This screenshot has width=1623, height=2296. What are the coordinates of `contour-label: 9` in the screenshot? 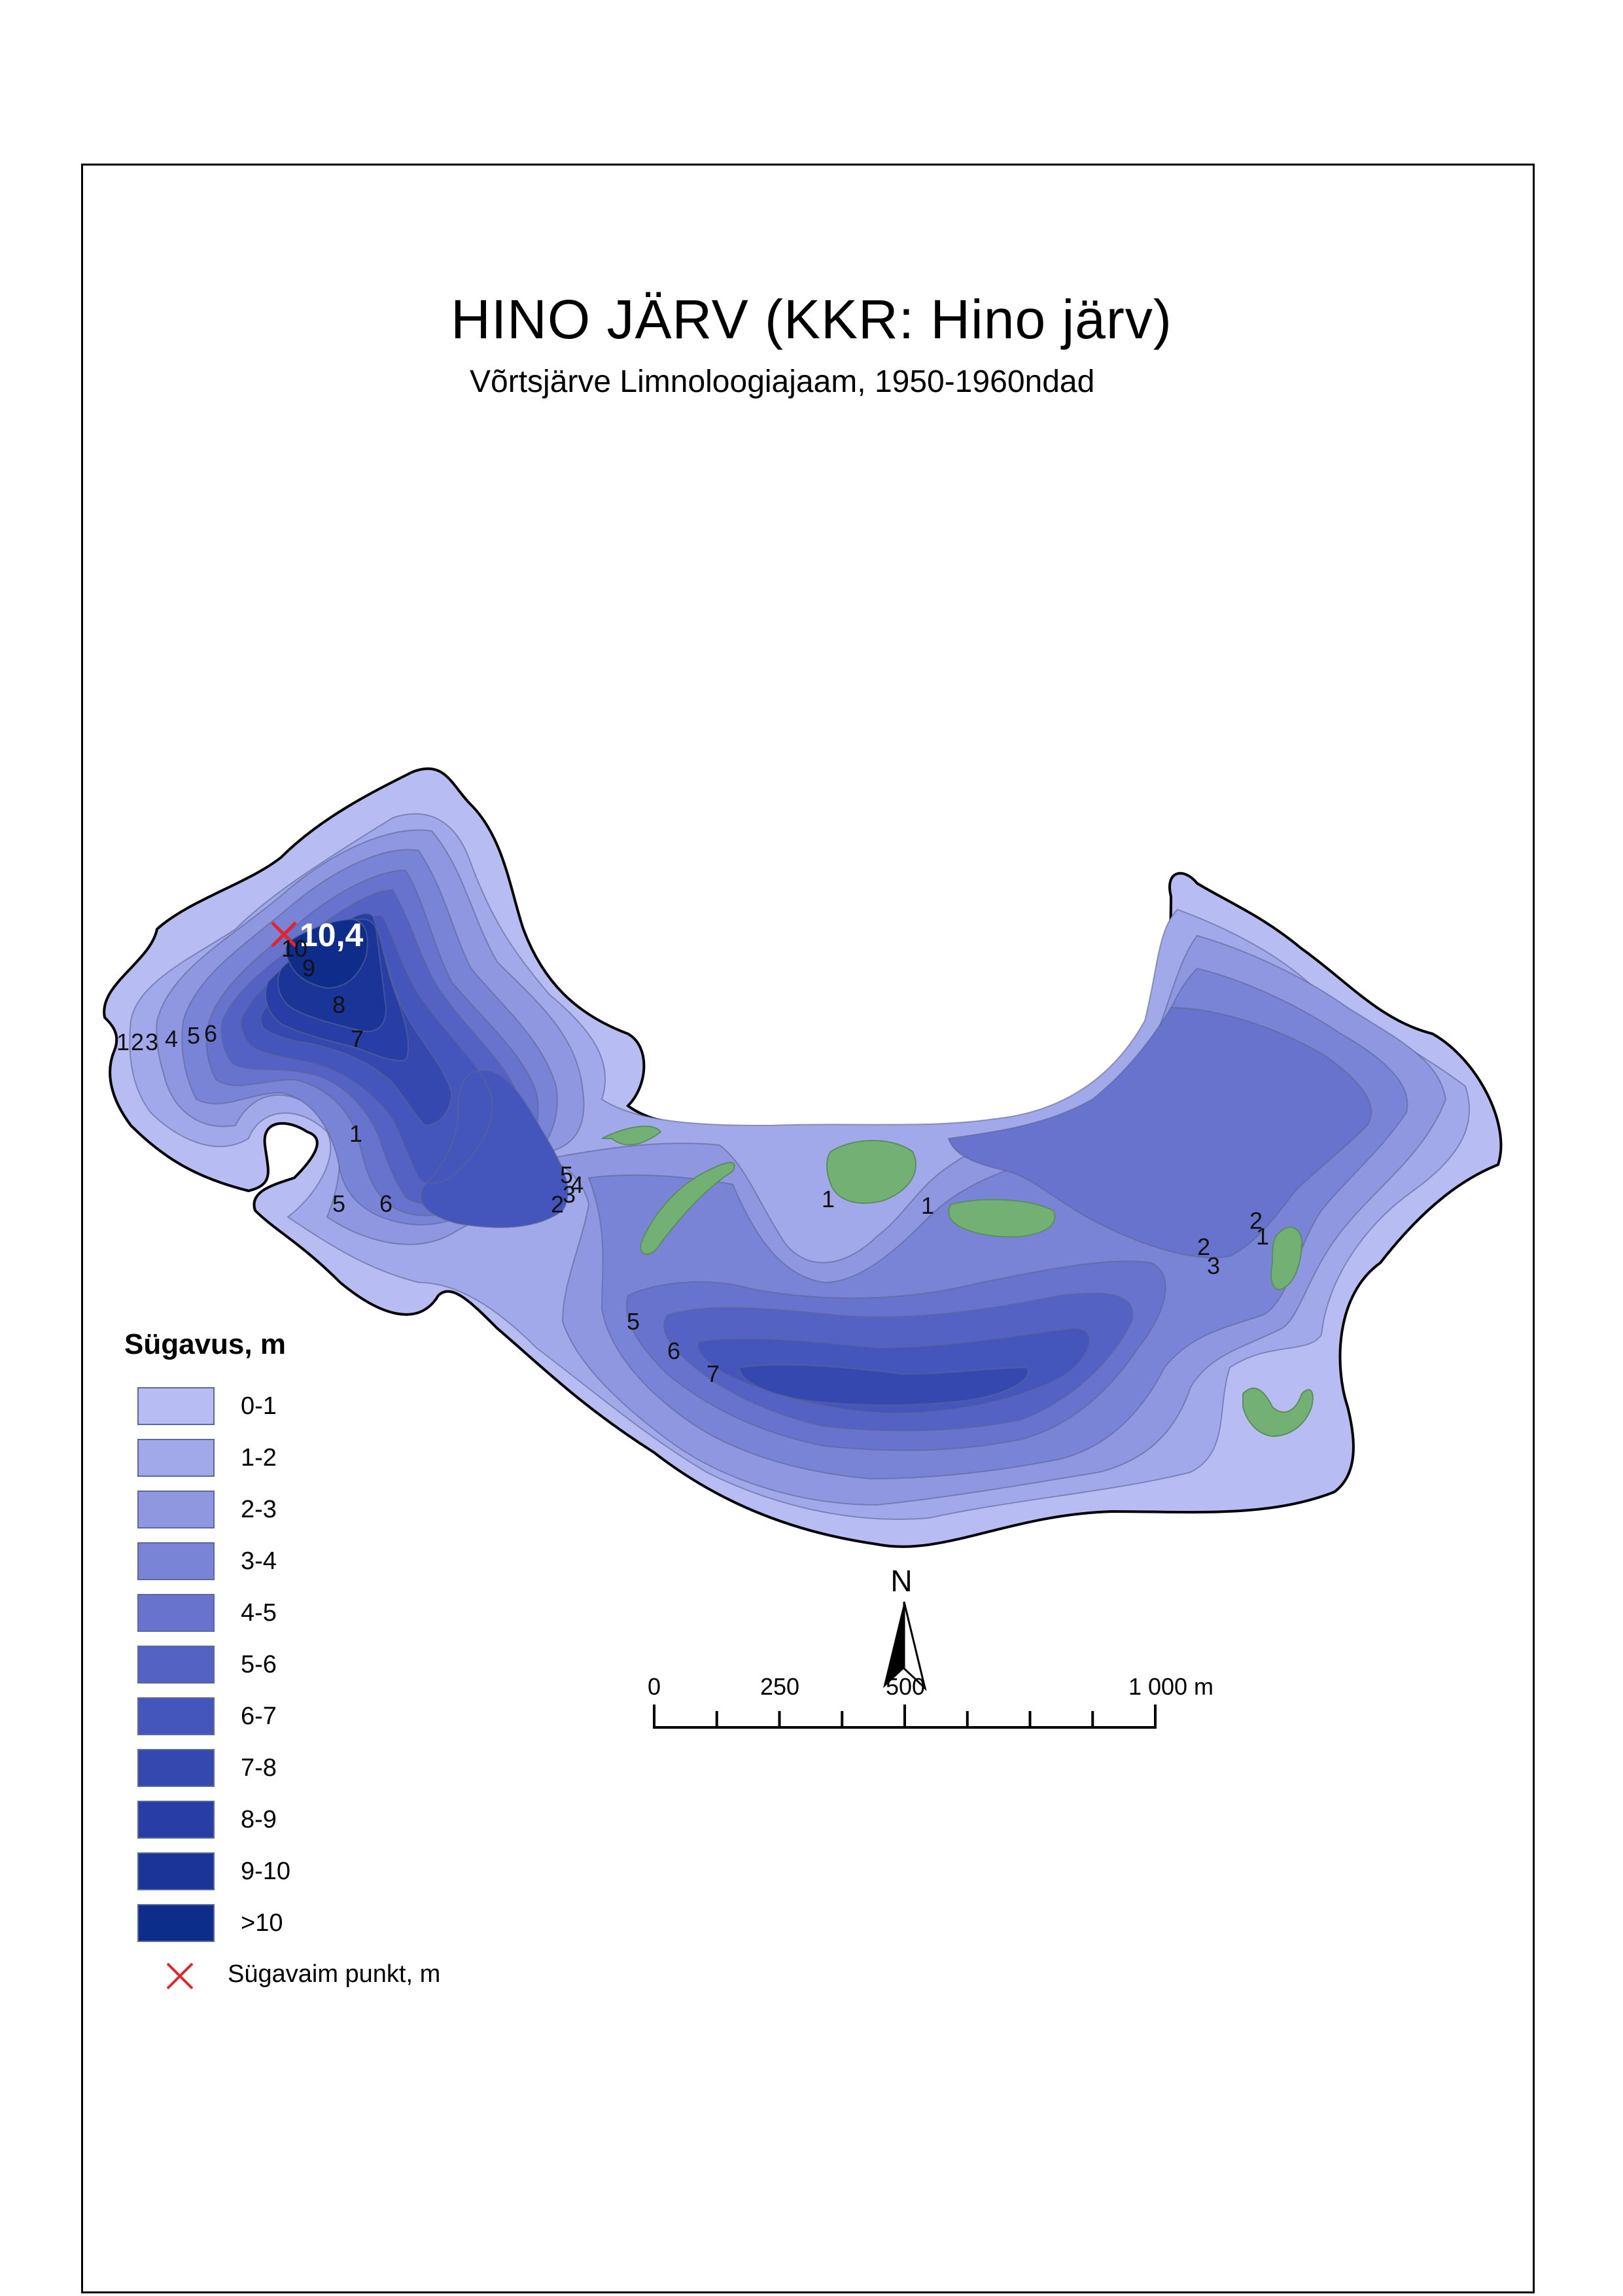 It's located at (309, 968).